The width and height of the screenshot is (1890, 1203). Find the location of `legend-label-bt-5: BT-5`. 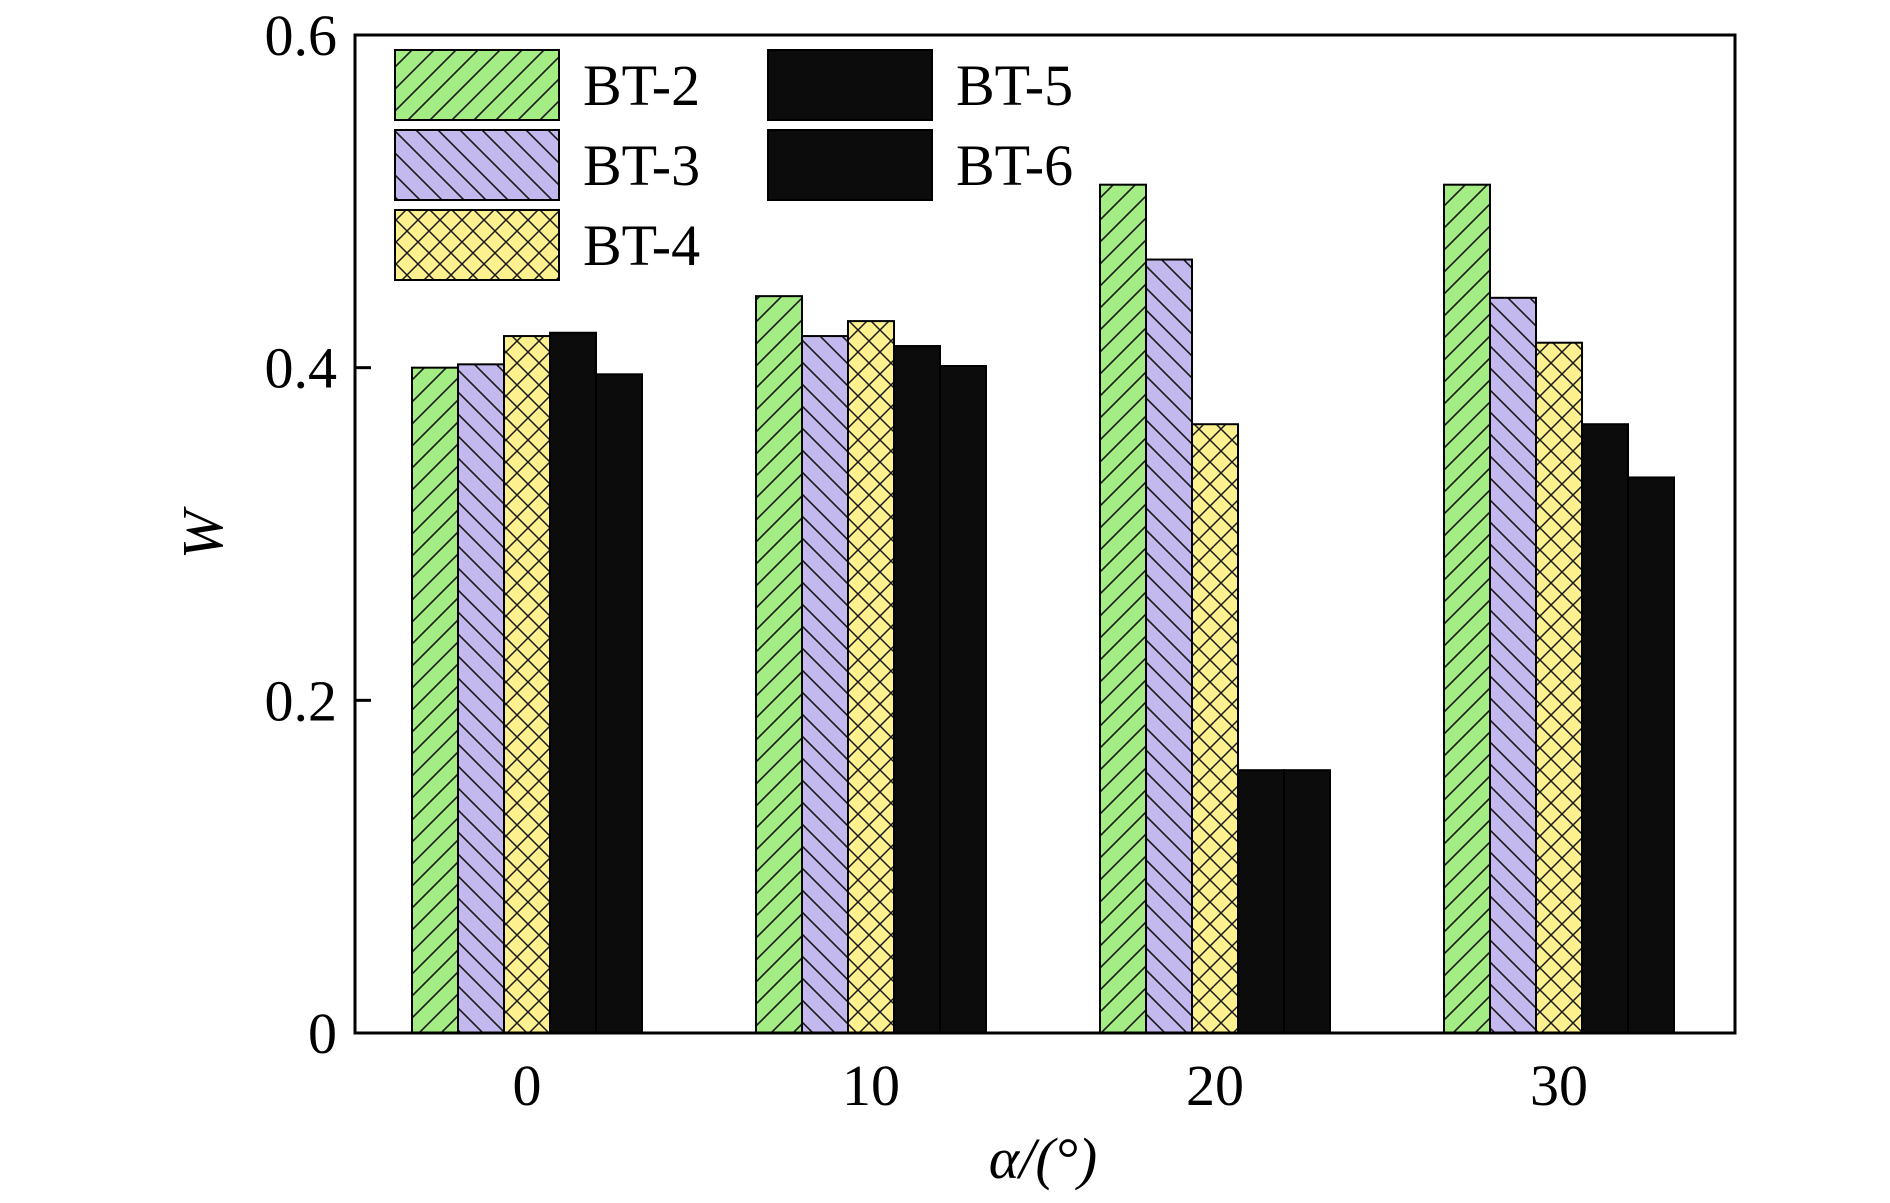

legend-label-bt-5: BT-5 is located at coordinates (1014, 85).